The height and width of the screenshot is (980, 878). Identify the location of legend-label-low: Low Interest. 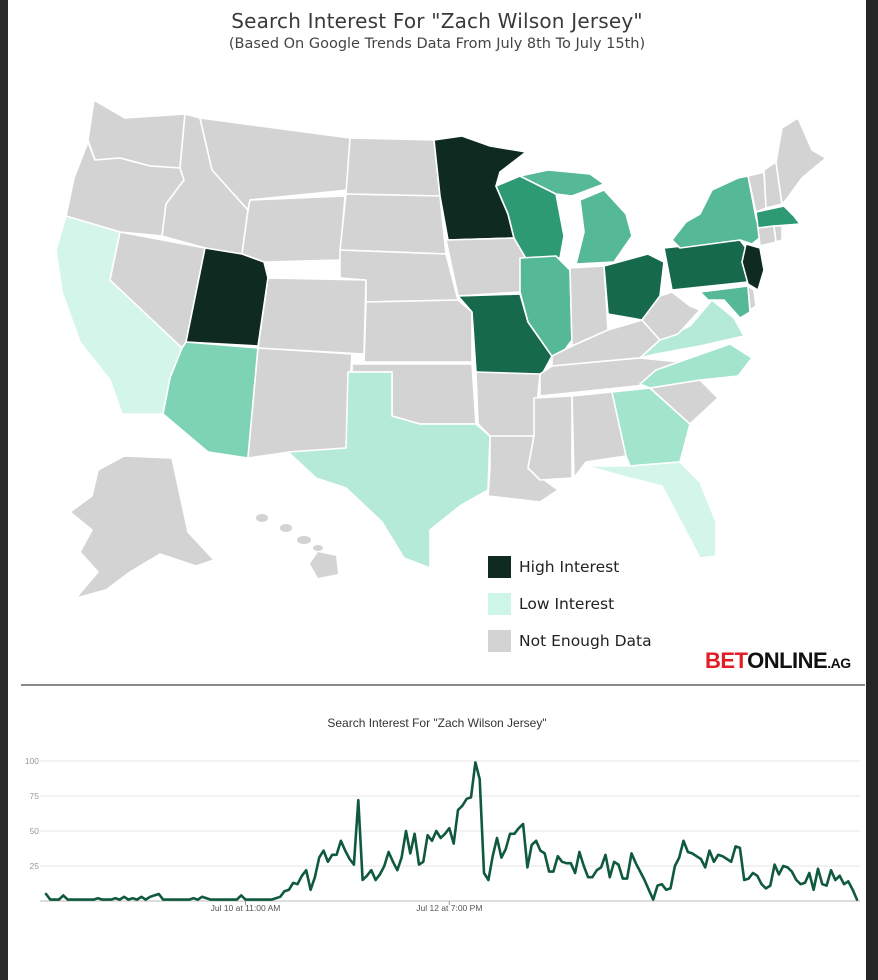
(567, 604).